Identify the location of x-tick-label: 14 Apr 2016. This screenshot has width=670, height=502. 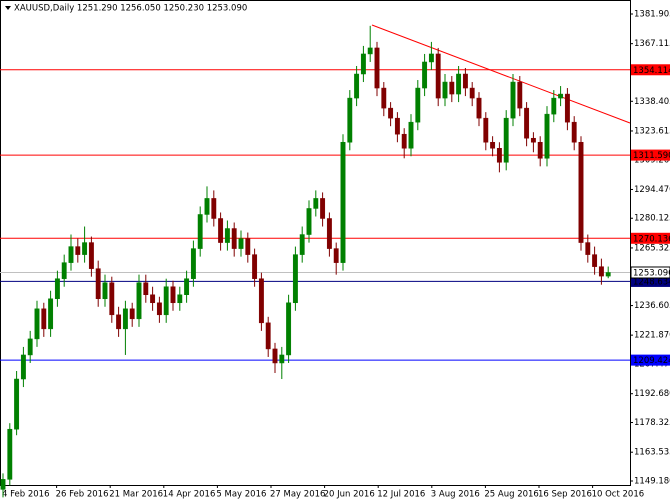
(189, 495).